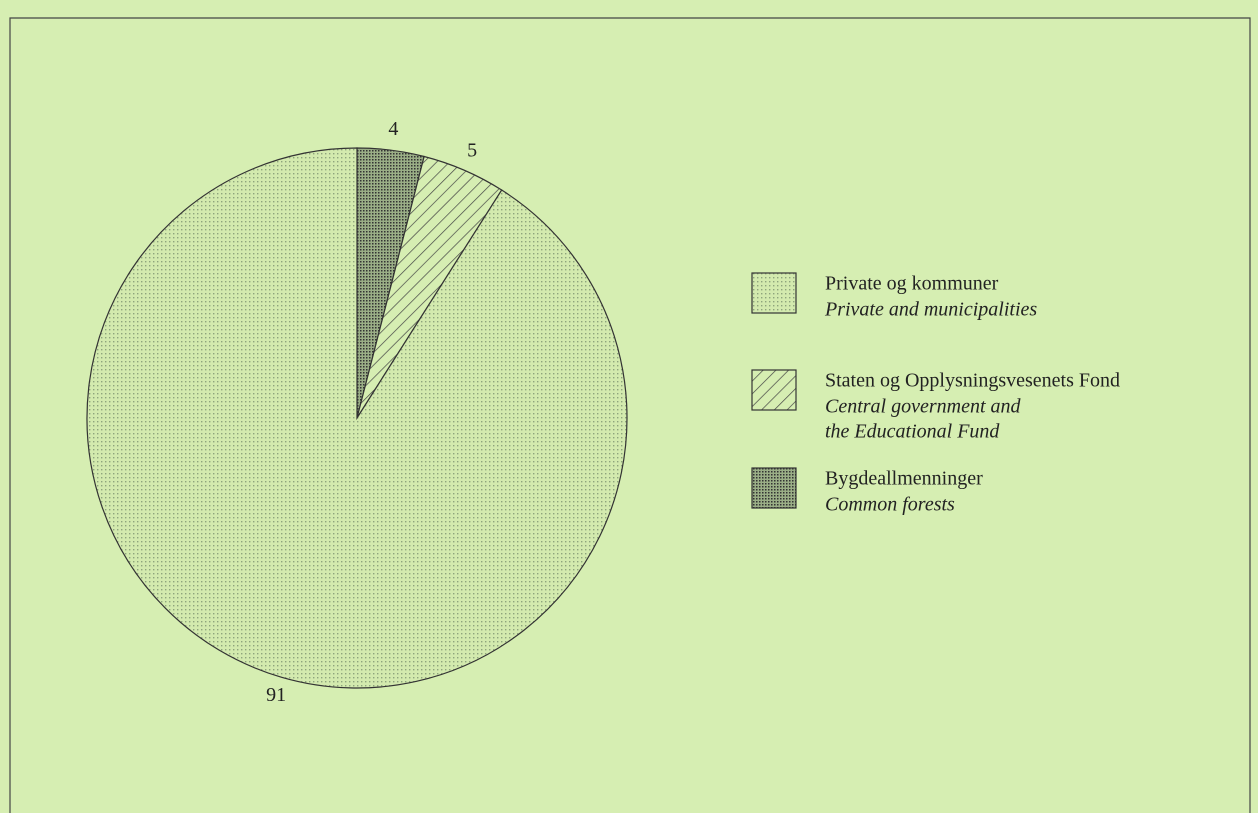 Image resolution: width=1258 pixels, height=813 pixels. I want to click on value-label: 4, so click(393, 129).